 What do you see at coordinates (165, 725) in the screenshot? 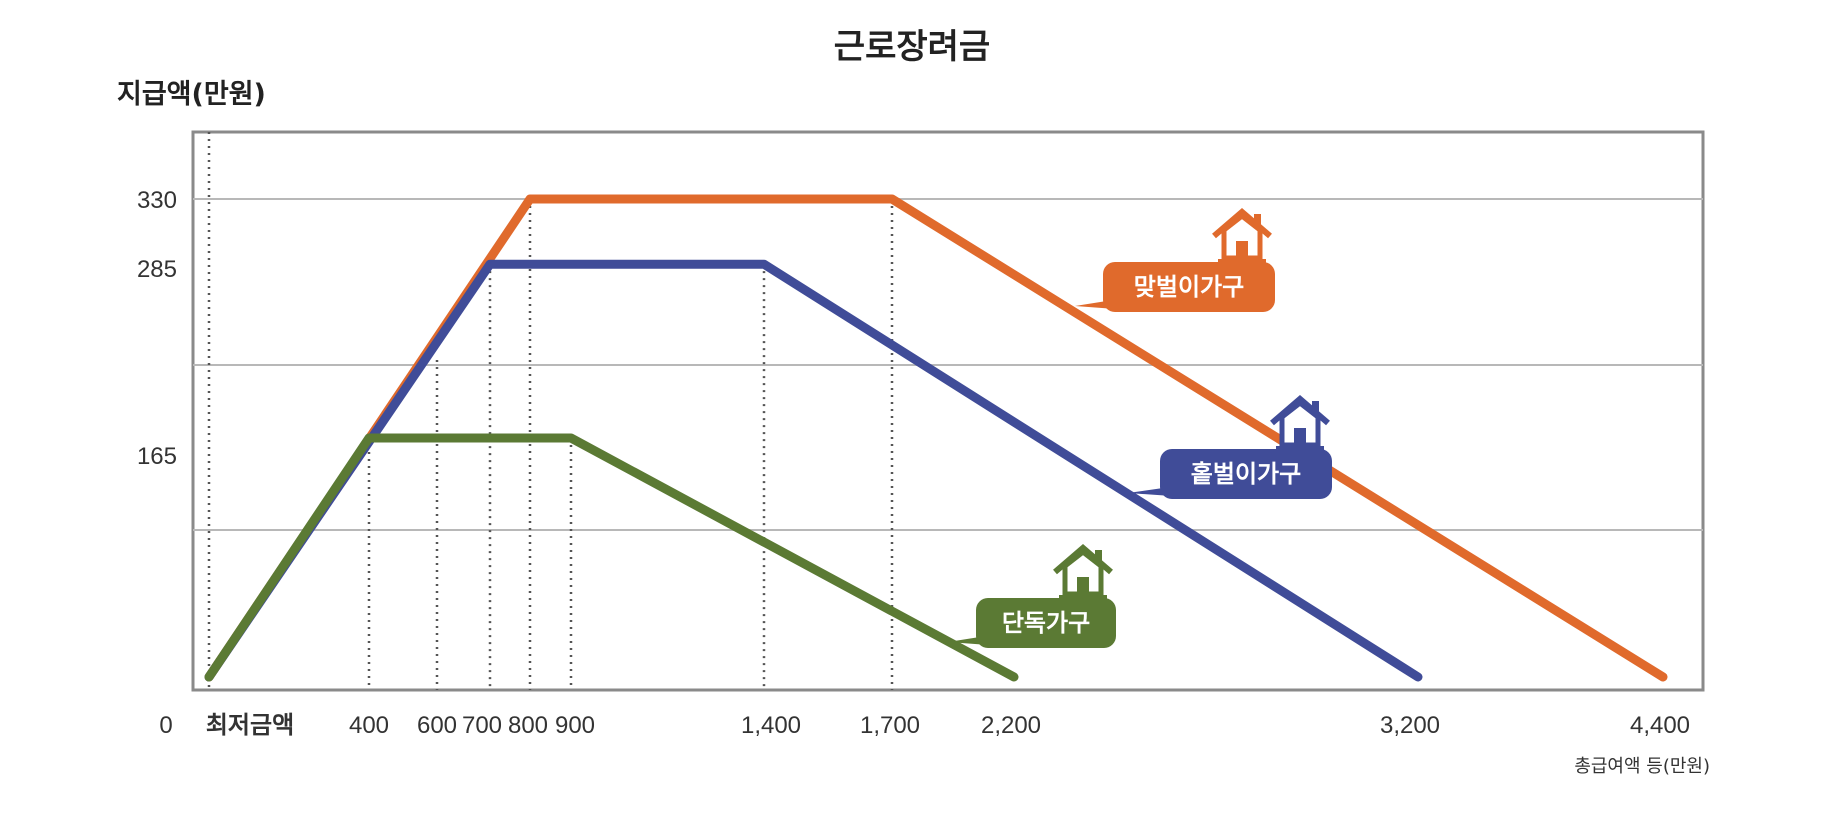
I see `x-tick-label: 0` at bounding box center [165, 725].